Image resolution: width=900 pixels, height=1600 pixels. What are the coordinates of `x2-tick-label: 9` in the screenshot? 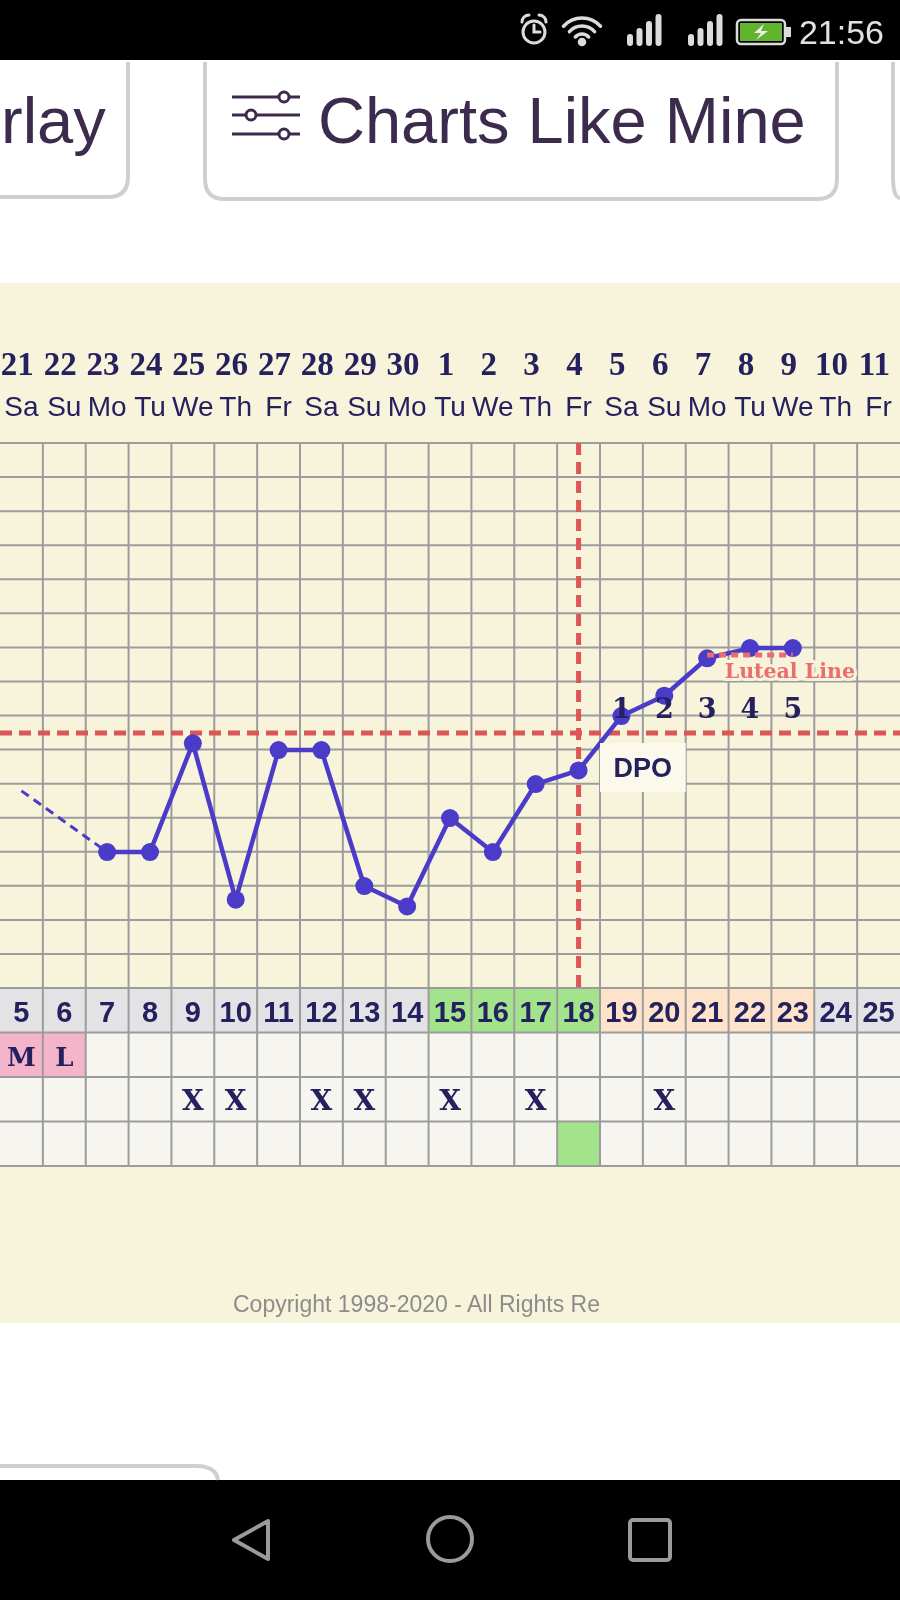 It's located at (192, 1012).